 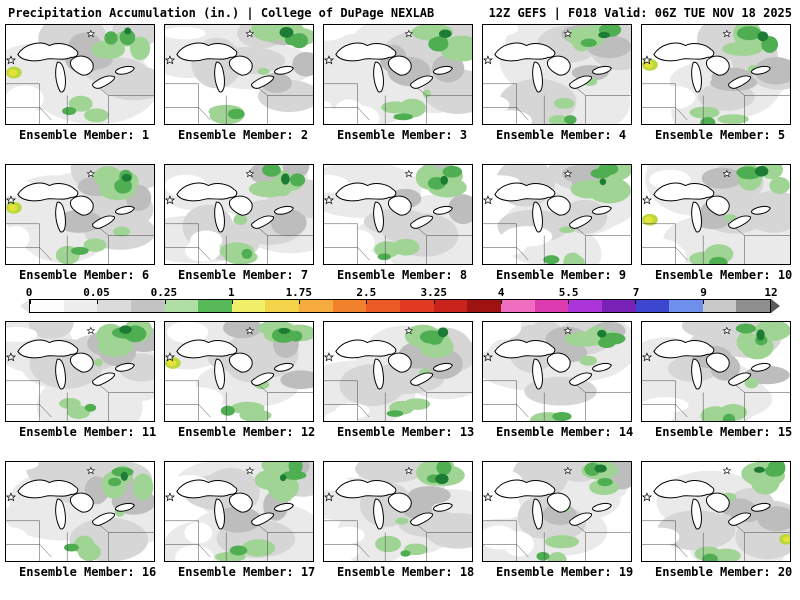 What do you see at coordinates (565, 432) in the screenshot?
I see `ensemble-member-label: Ensemble Member: 14` at bounding box center [565, 432].